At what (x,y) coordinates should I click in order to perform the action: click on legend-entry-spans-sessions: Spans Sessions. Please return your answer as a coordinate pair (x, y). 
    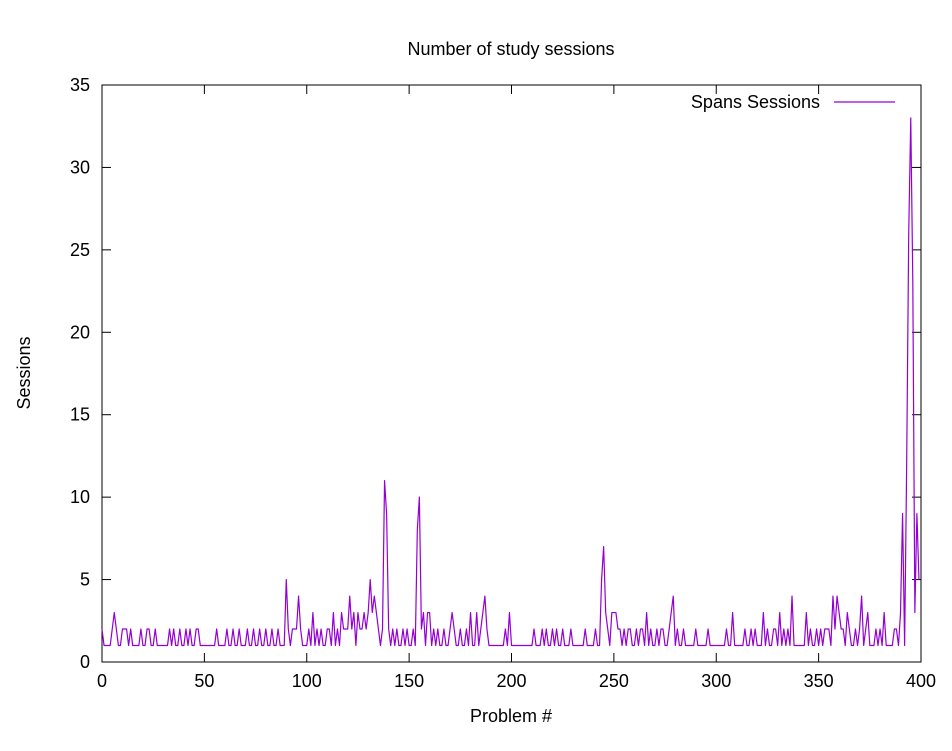
    Looking at the image, I should click on (755, 102).